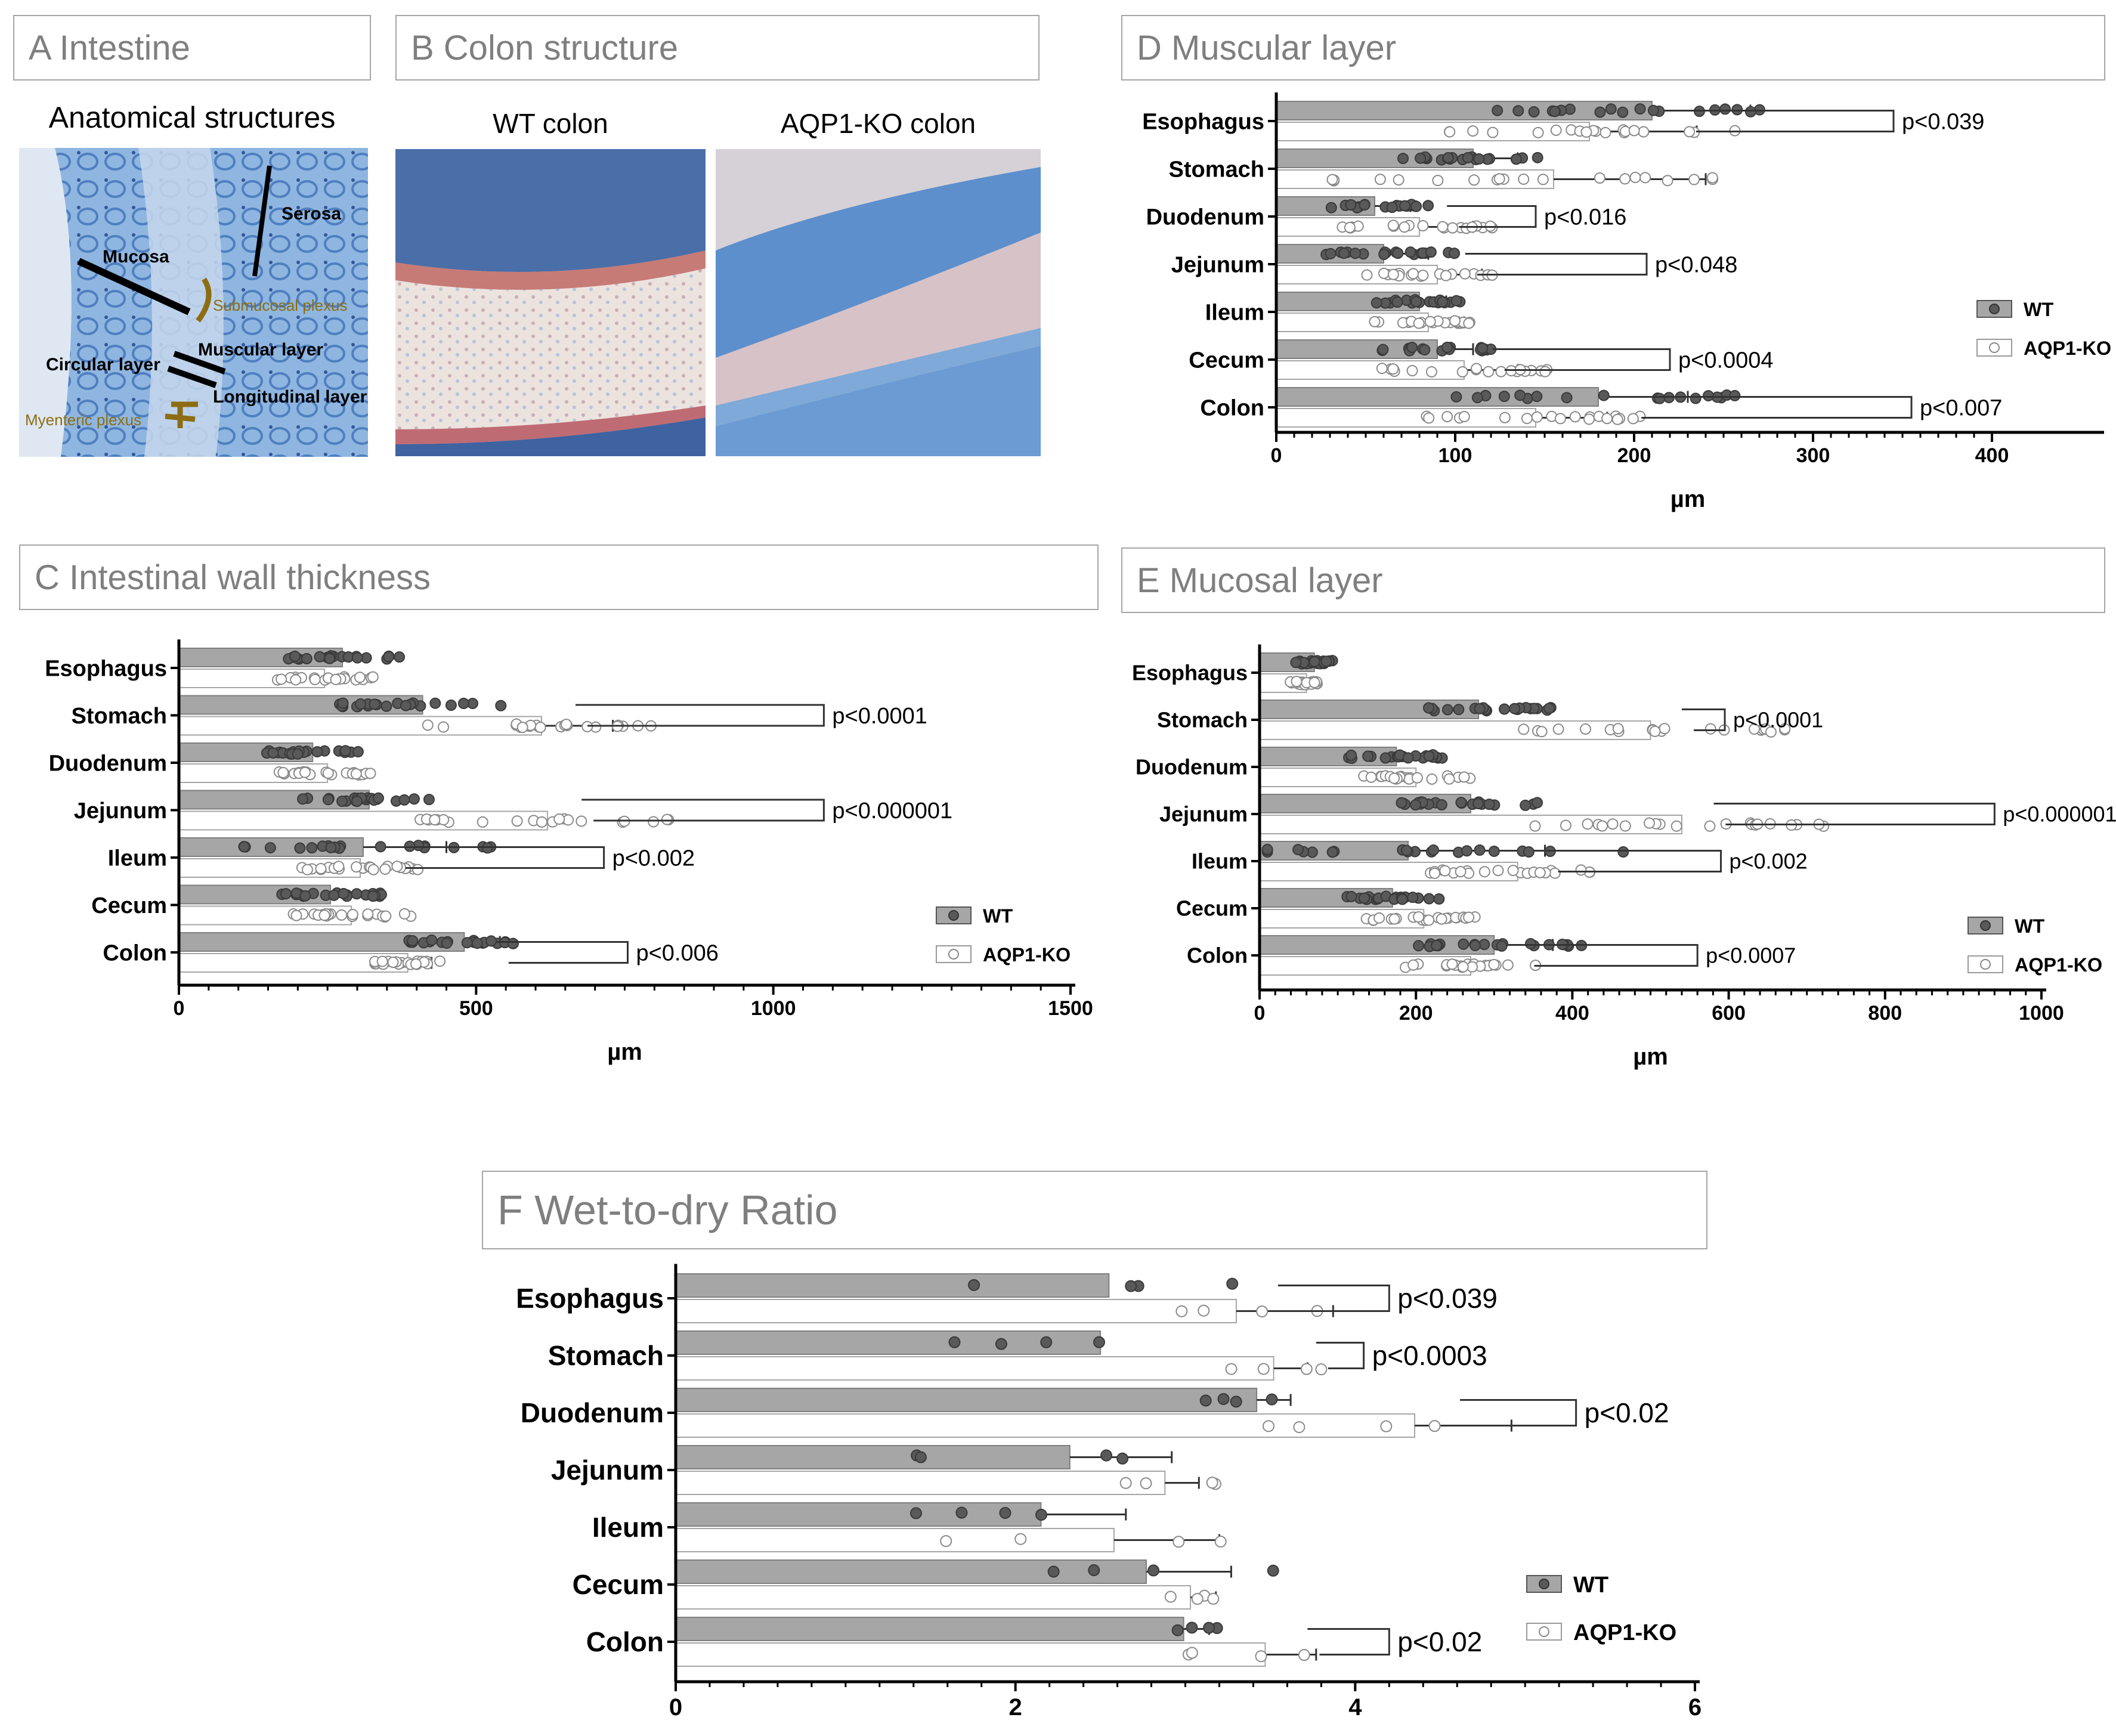 This screenshot has height=1736, width=2116. Describe the element at coordinates (192, 48) in the screenshot. I see `panel-a-title: A Intestine` at that location.